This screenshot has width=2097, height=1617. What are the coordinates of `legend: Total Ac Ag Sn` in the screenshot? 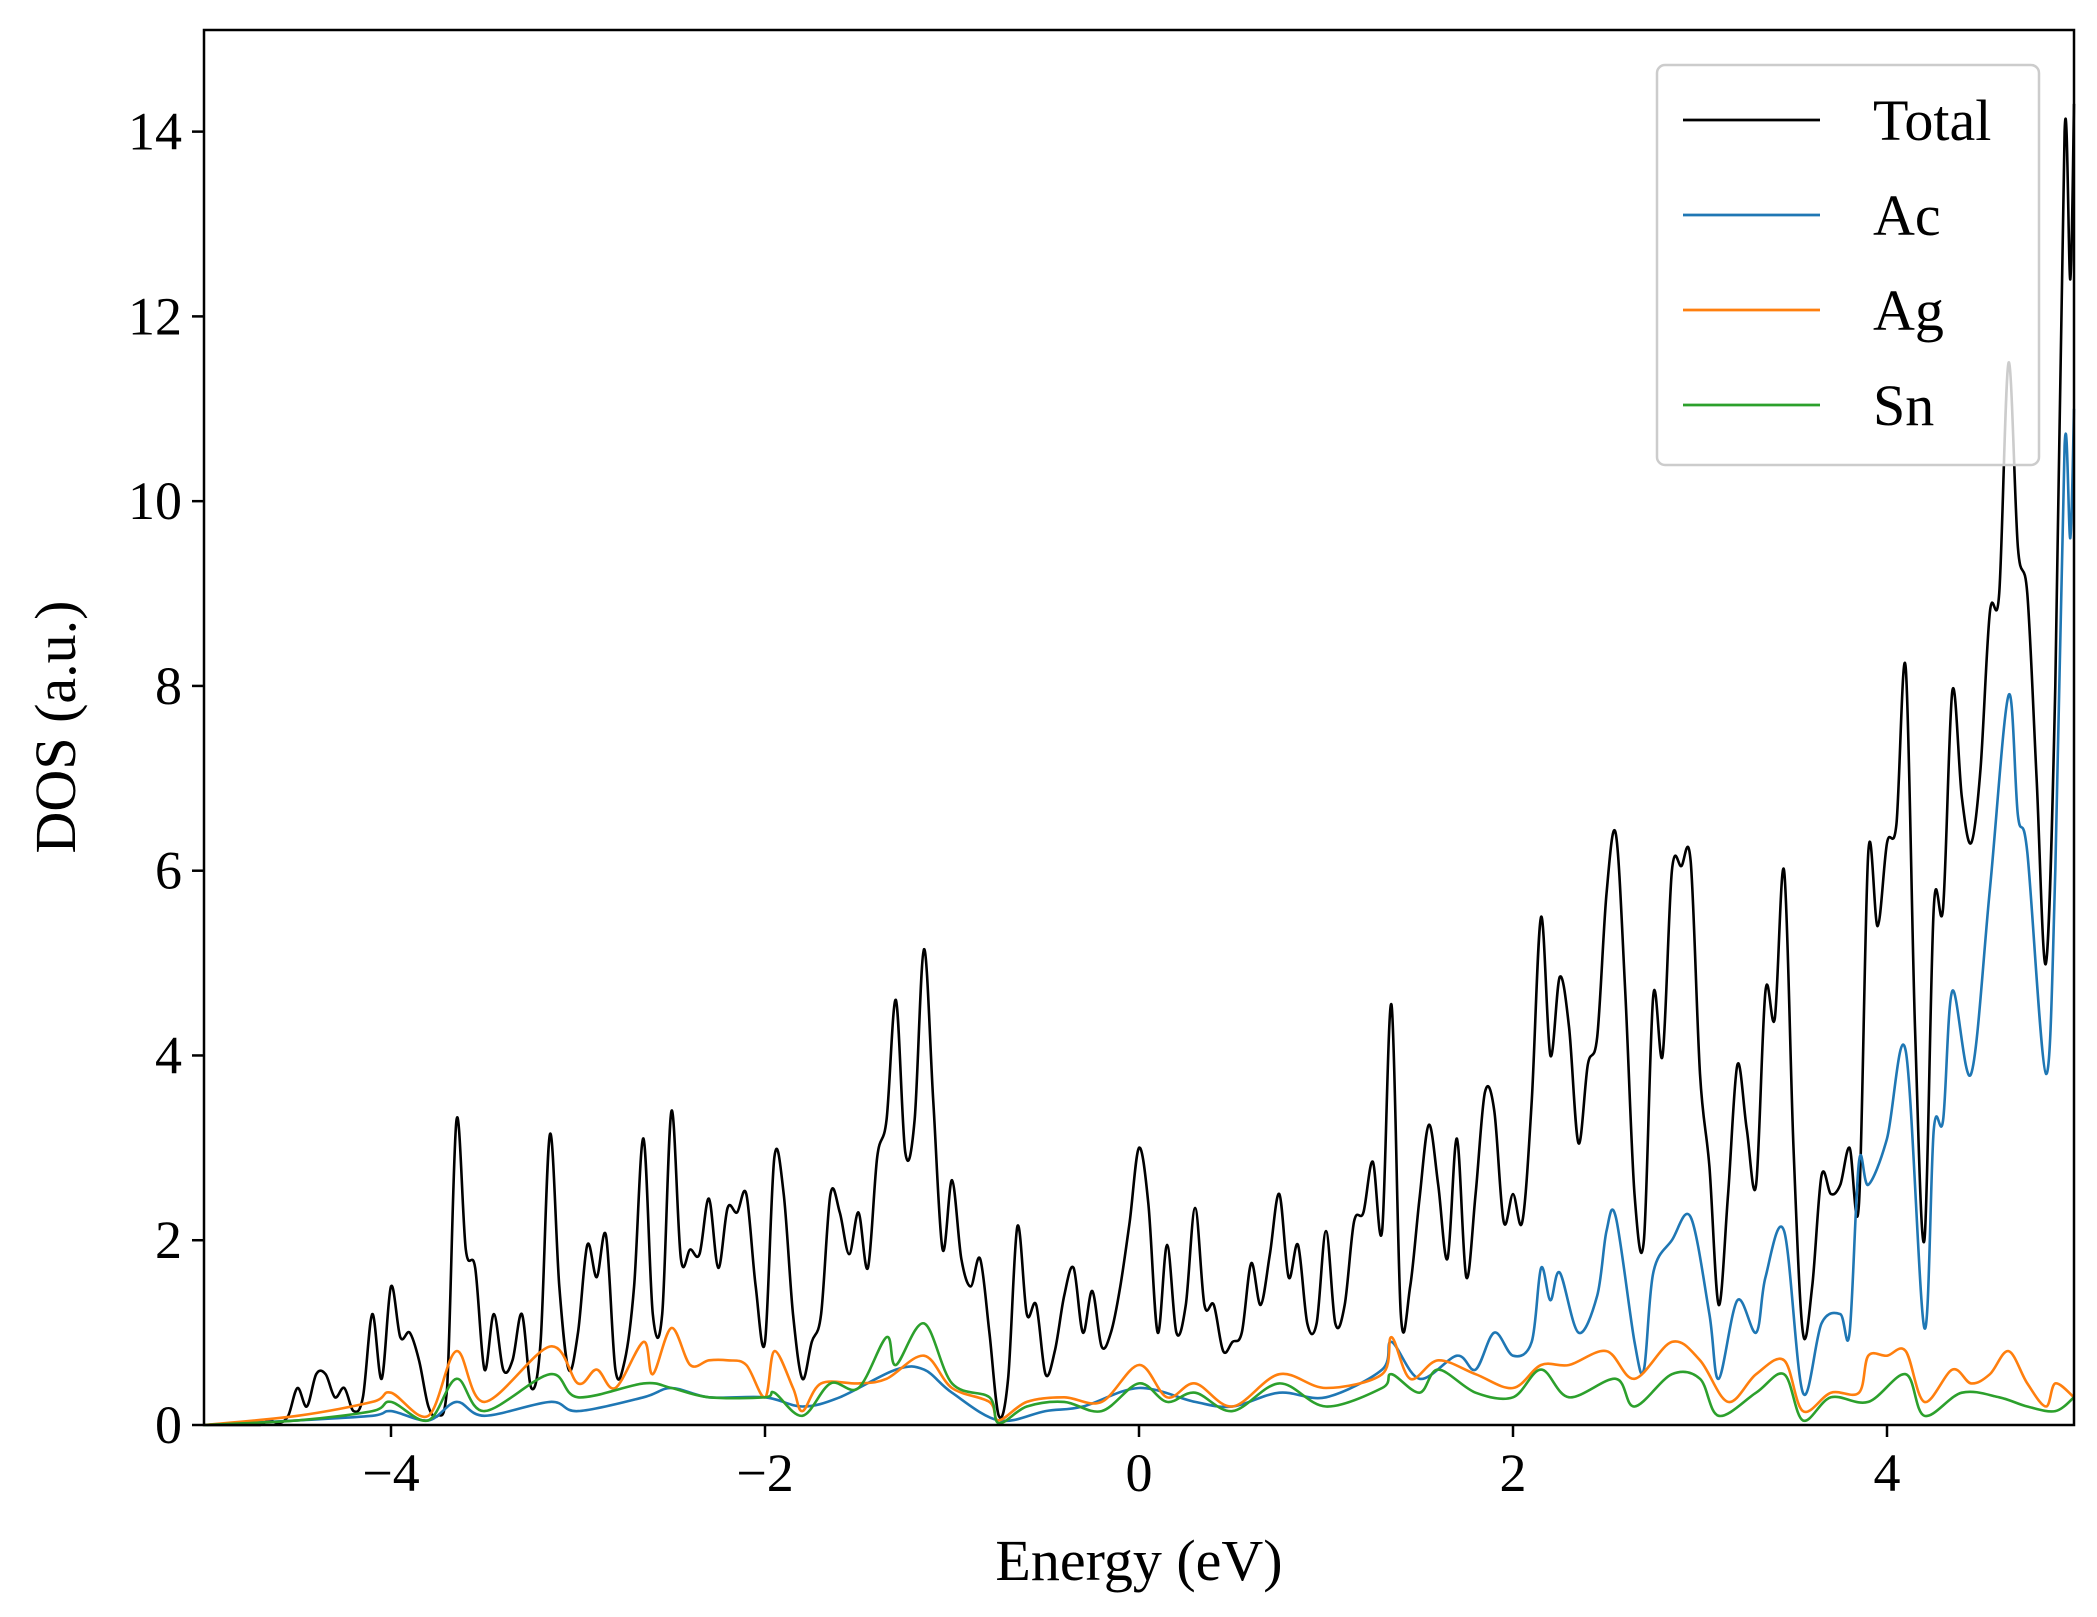 It's located at (1848, 265).